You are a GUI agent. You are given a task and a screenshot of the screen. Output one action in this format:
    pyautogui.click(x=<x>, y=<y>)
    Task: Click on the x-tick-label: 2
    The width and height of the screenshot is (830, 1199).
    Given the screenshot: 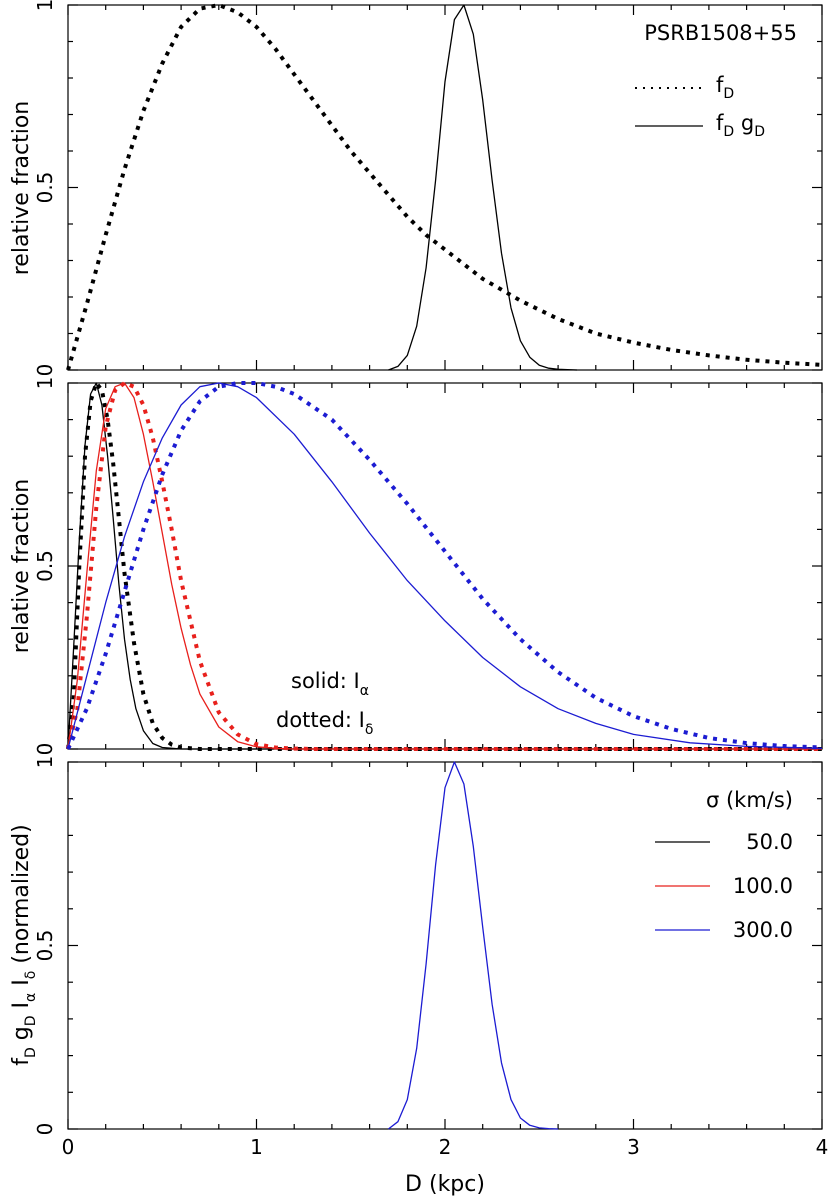 What is the action you would take?
    pyautogui.click(x=445, y=1147)
    